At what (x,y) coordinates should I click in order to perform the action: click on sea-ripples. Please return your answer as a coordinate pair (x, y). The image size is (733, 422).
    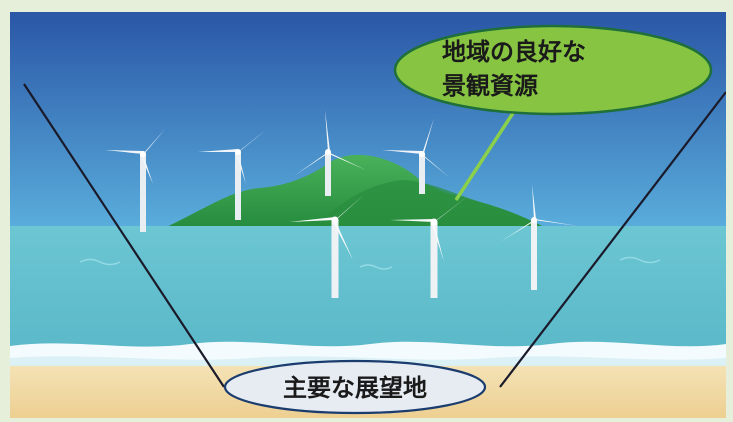
    Looking at the image, I should click on (370, 263).